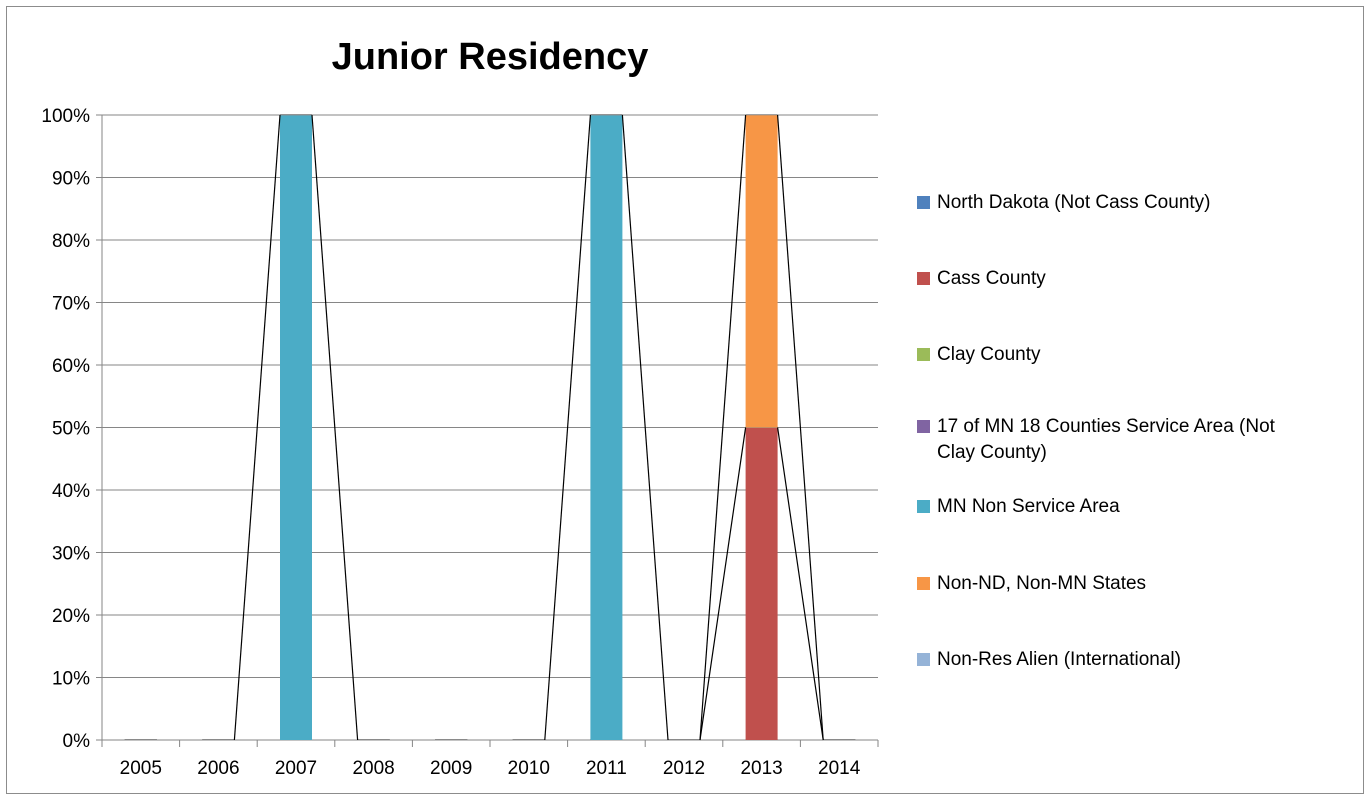 Image resolution: width=1370 pixels, height=800 pixels. Describe the element at coordinates (989, 354) in the screenshot. I see `legend-label: Clay County` at that location.